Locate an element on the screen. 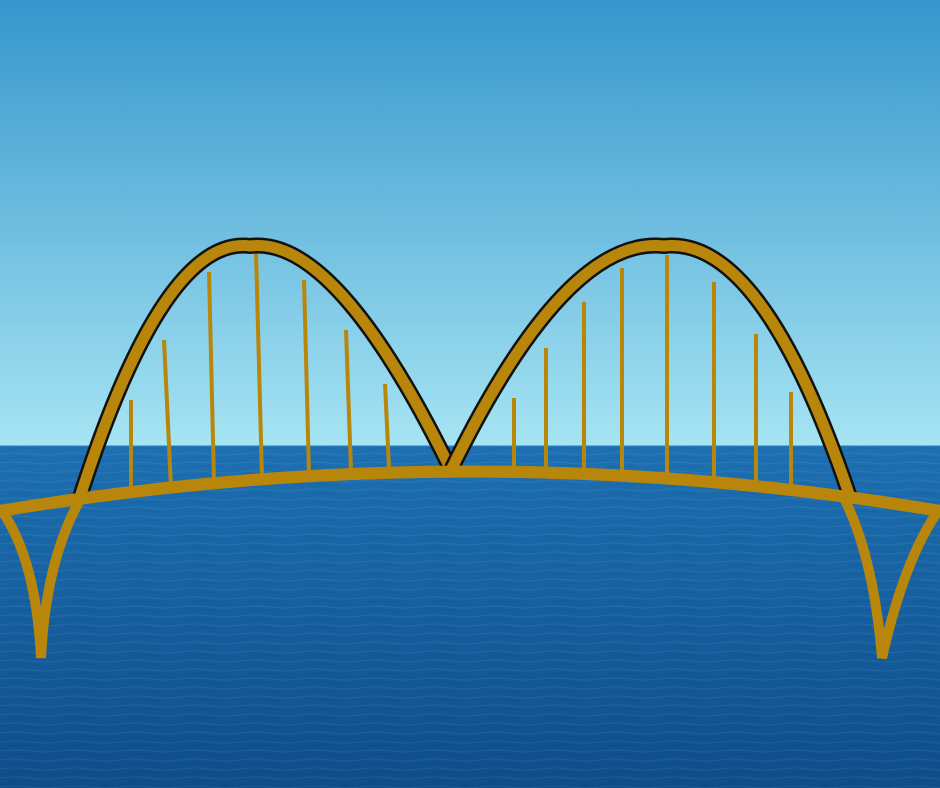  left-arch is located at coordinates (265, 368).